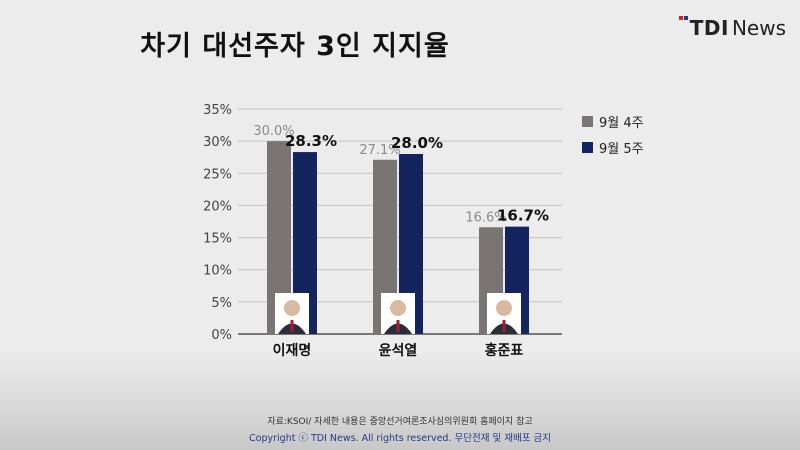 The width and height of the screenshot is (800, 450). I want to click on legend-item-series1: 9월 4주, so click(613, 121).